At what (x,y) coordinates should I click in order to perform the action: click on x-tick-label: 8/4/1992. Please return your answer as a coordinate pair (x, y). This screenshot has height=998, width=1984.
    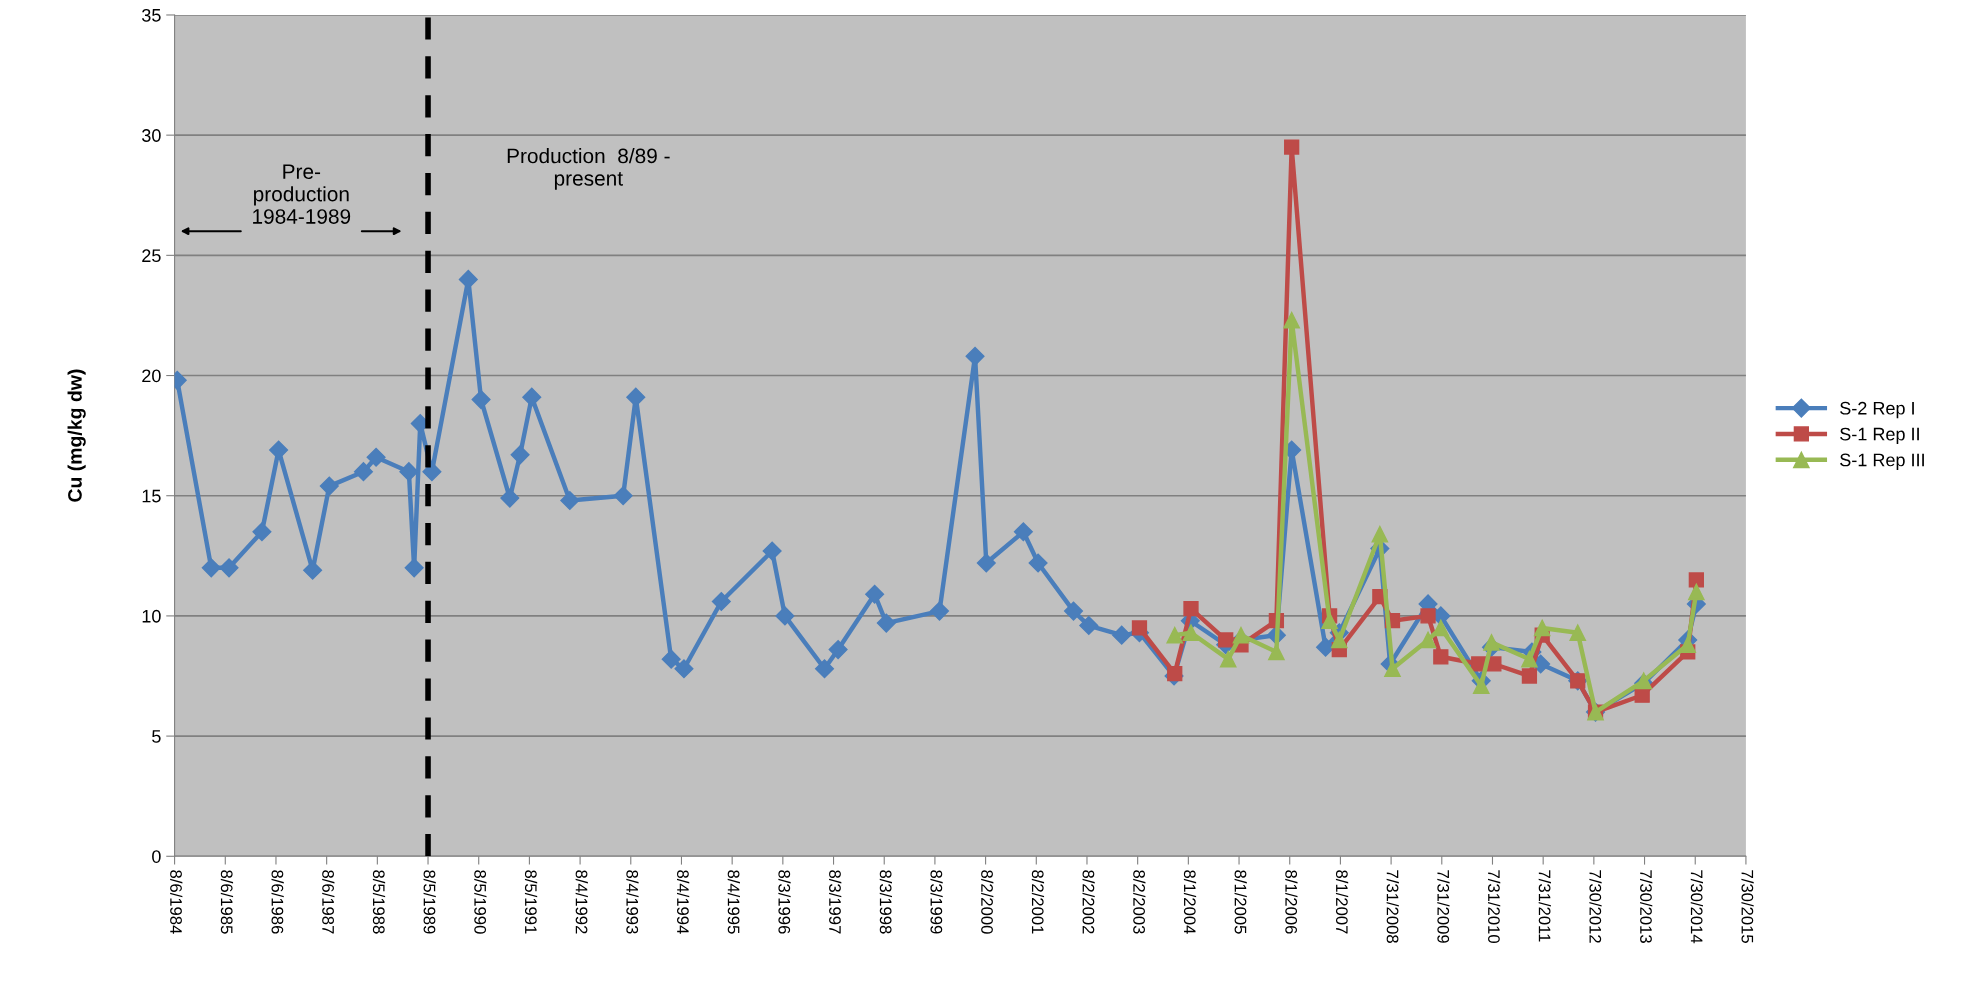
    Looking at the image, I should click on (581, 902).